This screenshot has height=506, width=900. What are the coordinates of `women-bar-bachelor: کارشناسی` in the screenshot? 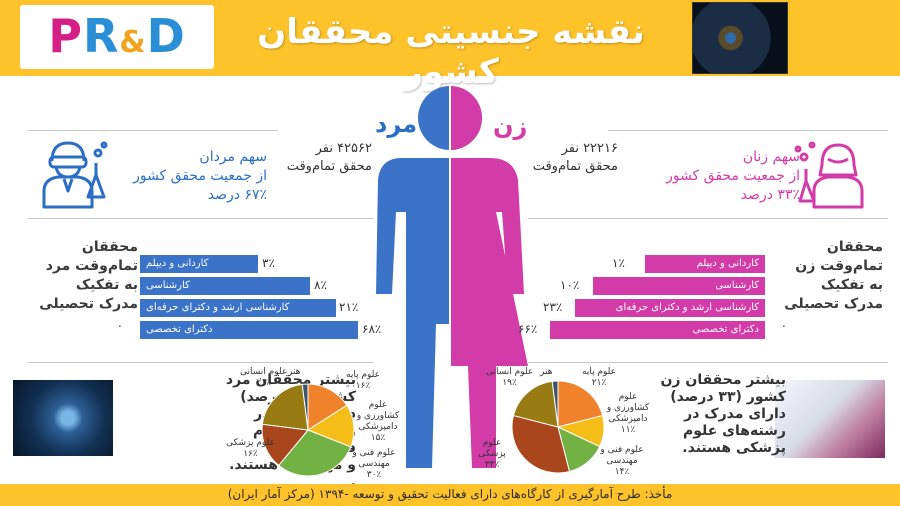 It's located at (679, 286).